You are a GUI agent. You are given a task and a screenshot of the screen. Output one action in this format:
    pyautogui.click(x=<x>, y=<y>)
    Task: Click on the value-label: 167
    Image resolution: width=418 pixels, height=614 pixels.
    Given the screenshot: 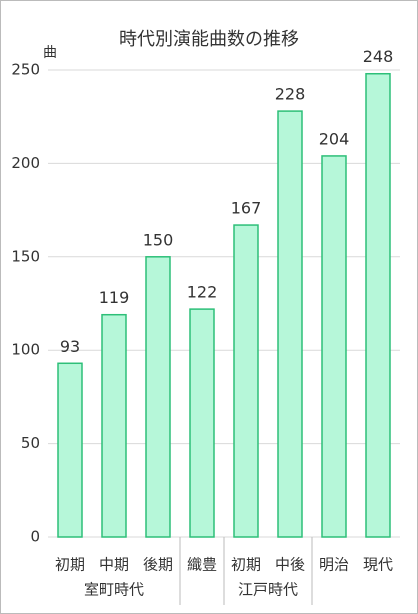 What is the action you would take?
    pyautogui.click(x=246, y=208)
    